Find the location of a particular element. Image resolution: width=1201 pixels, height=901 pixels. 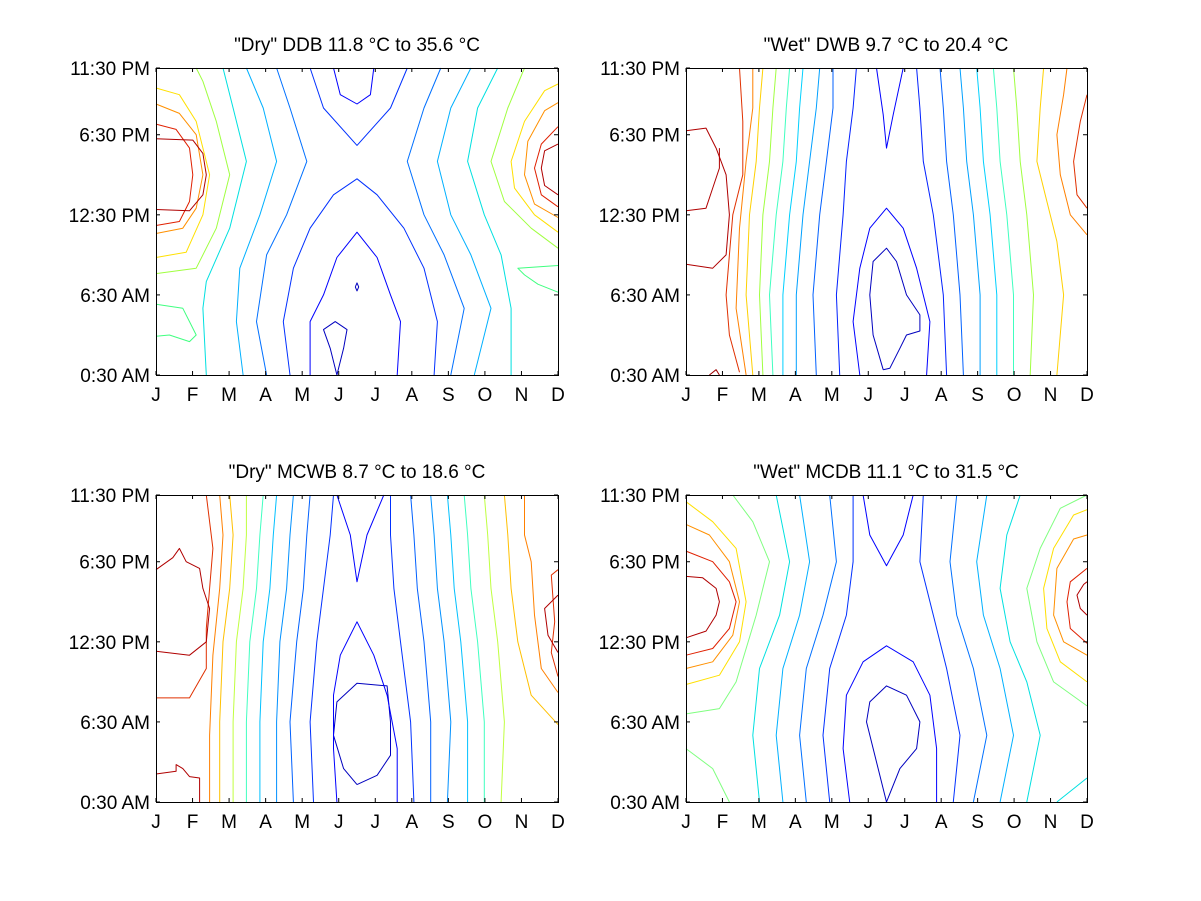

axes-frame is located at coordinates (357, 222).